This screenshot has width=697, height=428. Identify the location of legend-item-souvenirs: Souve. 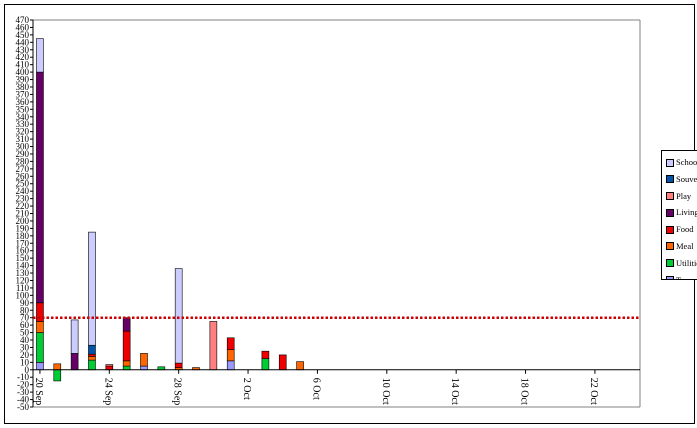
(679, 179).